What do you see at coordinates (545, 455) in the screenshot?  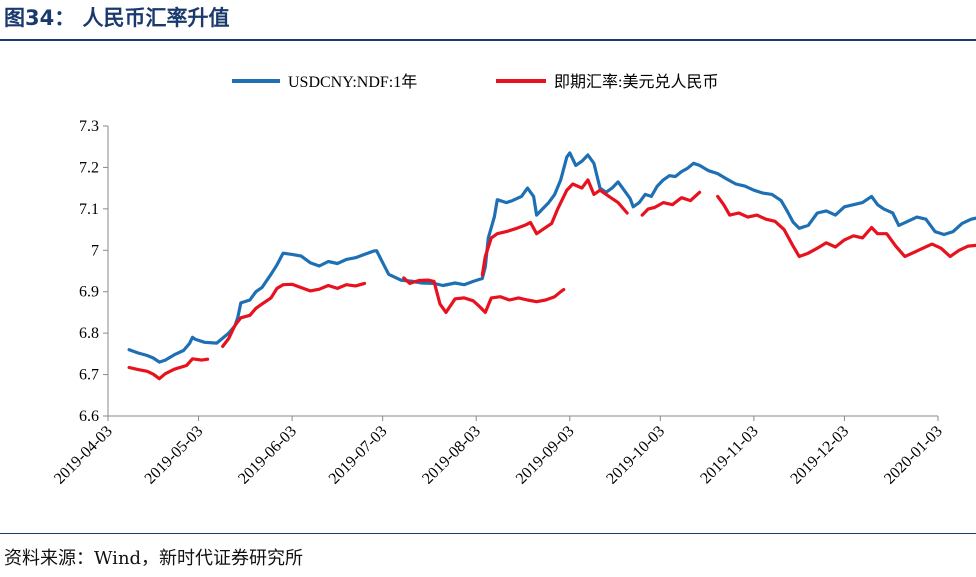 I see `x-tick-label: 2019-09-03` at bounding box center [545, 455].